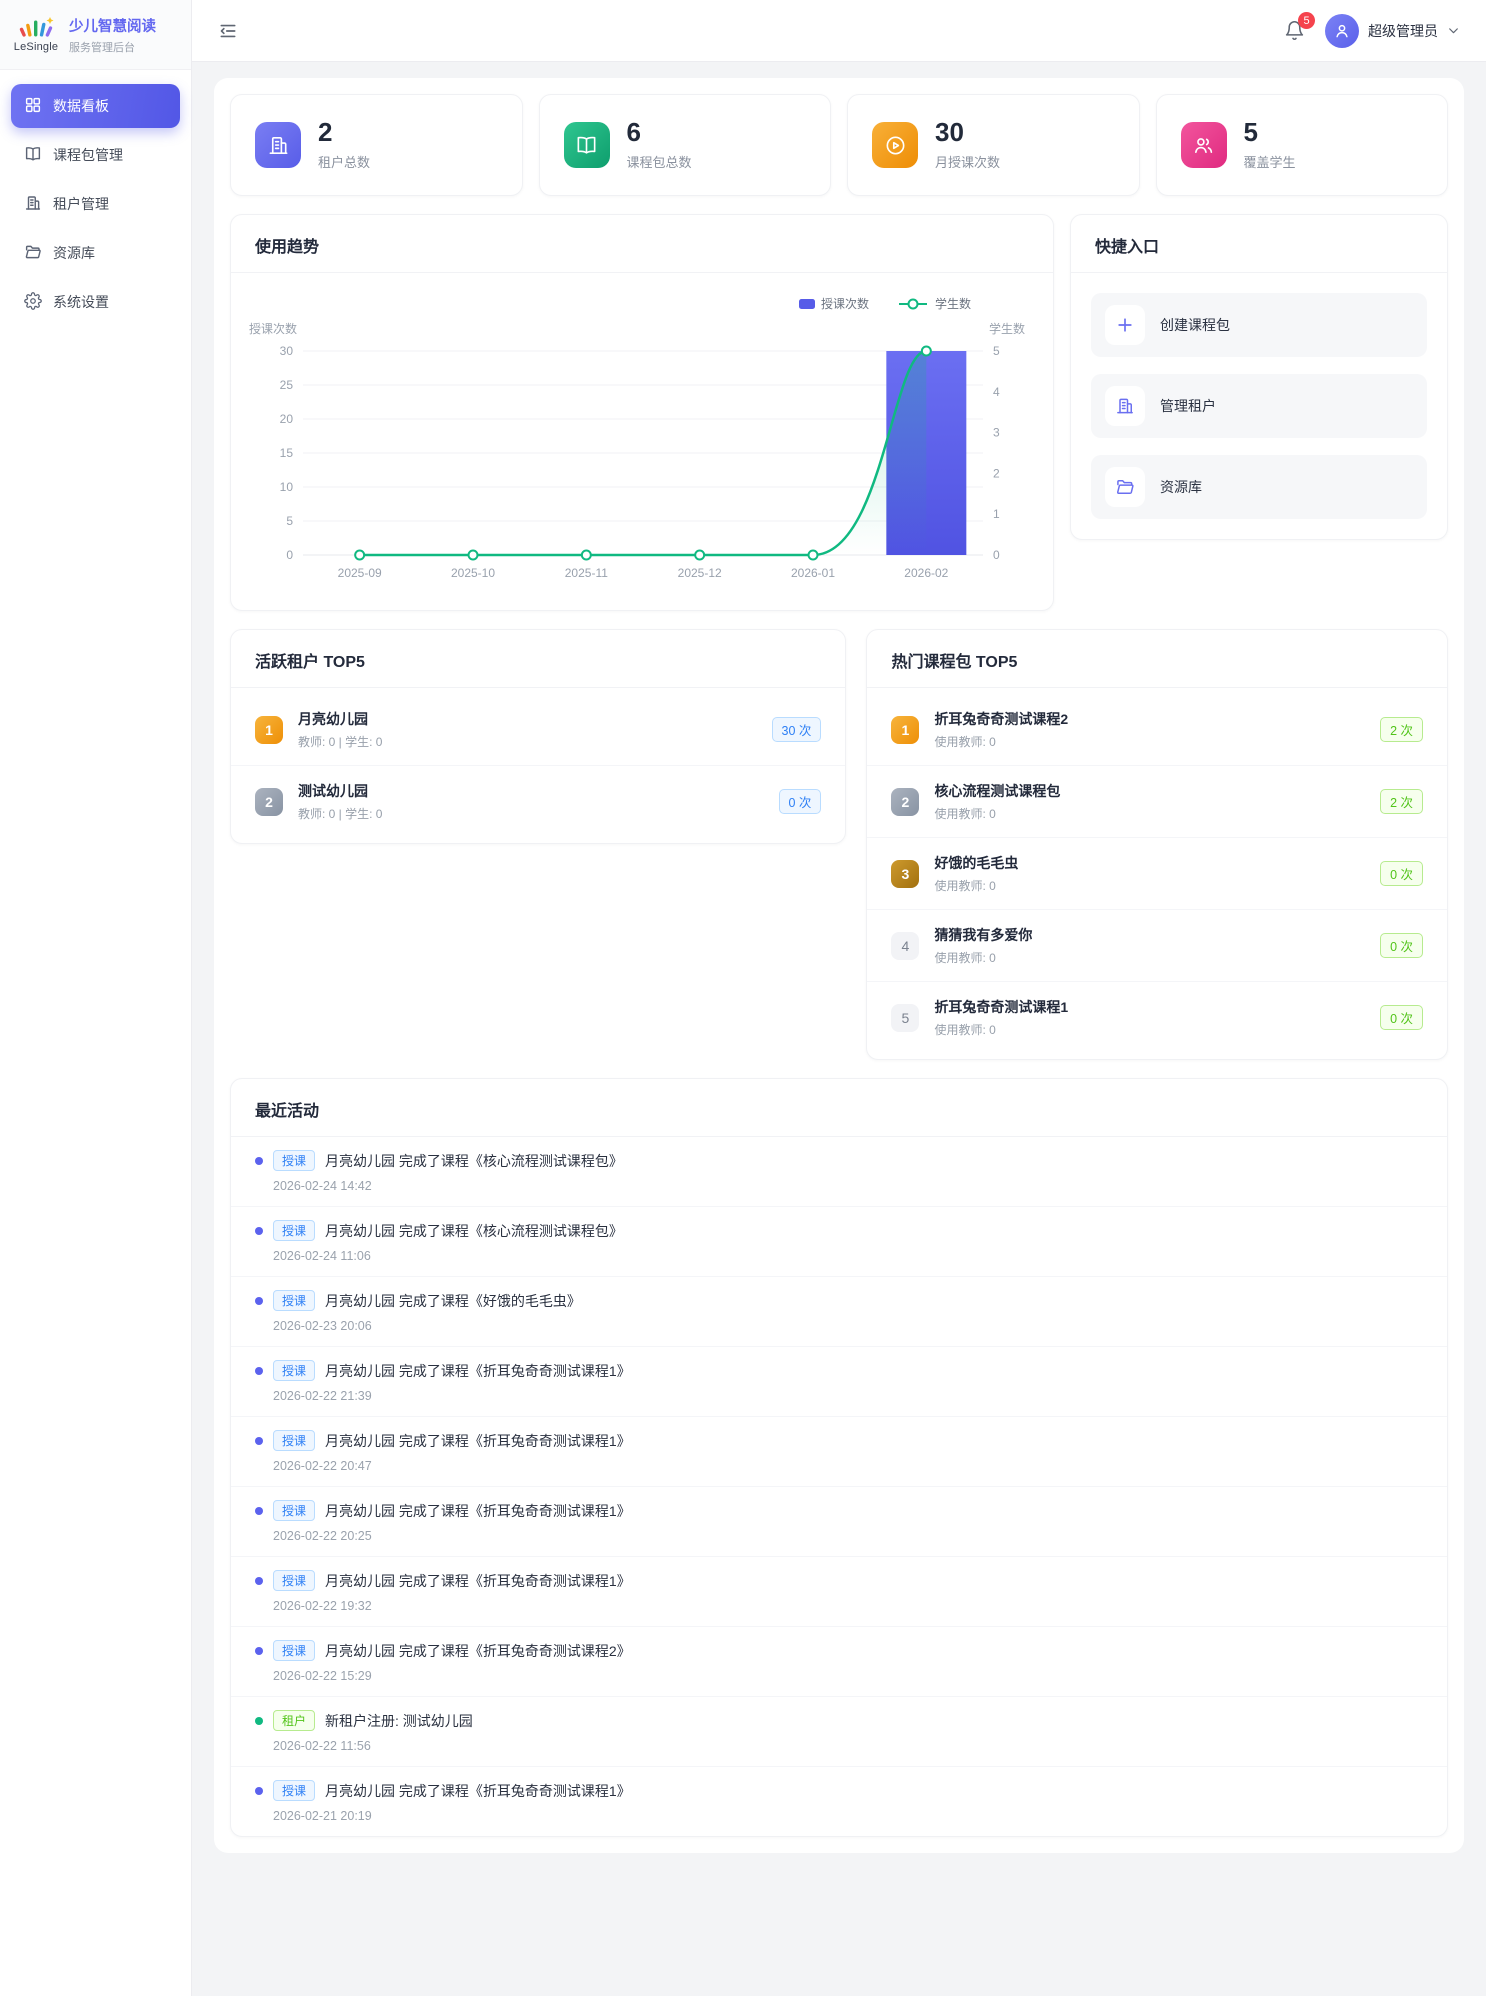 The height and width of the screenshot is (1996, 1486). What do you see at coordinates (839, 31) in the screenshot?
I see `topbar: 5 超级管理员` at bounding box center [839, 31].